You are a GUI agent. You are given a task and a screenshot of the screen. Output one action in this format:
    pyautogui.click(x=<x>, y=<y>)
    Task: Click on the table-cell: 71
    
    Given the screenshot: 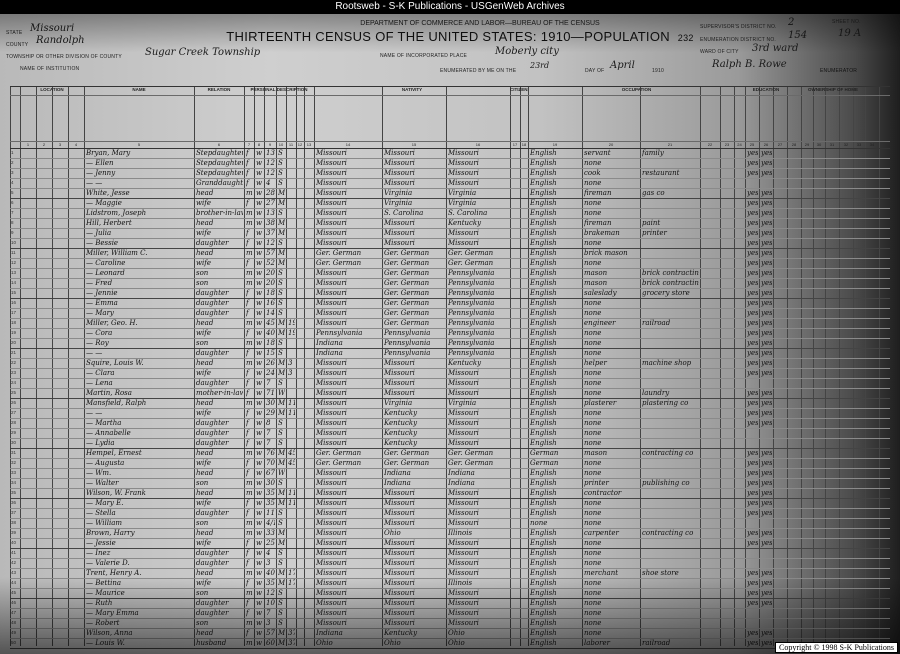 What is the action you would take?
    pyautogui.click(x=270, y=393)
    